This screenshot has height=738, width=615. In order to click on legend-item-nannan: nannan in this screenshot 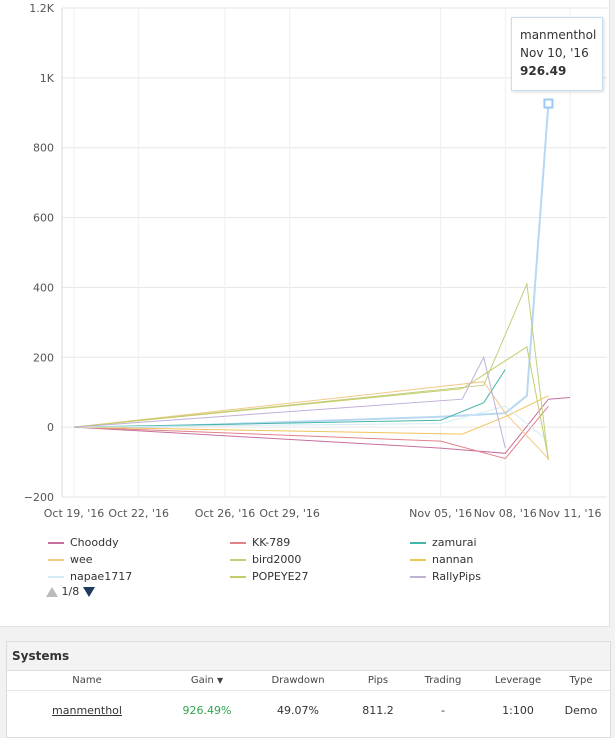, I will do `click(441, 559)`.